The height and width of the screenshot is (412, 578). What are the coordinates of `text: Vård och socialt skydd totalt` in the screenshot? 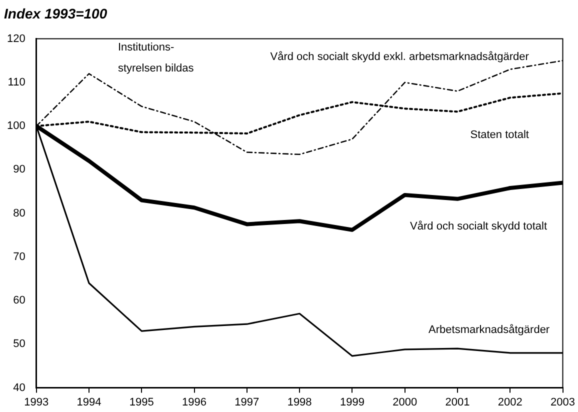 It's located at (479, 226).